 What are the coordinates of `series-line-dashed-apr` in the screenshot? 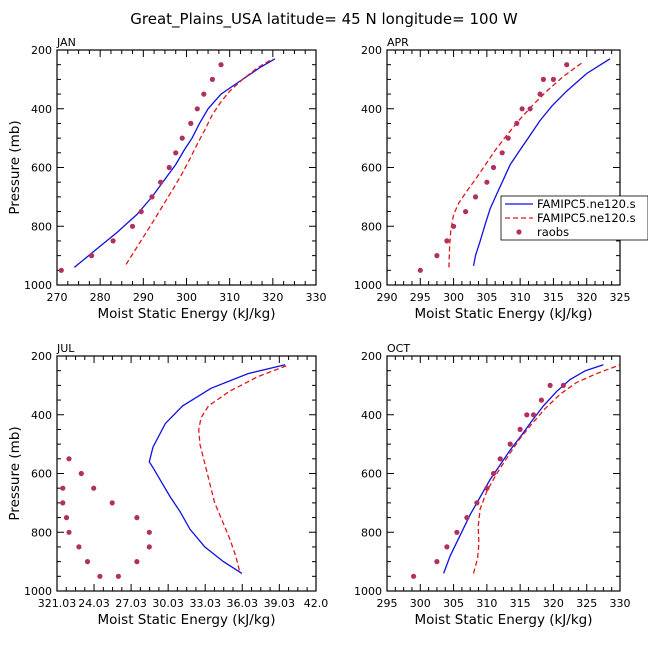 It's located at (516, 164).